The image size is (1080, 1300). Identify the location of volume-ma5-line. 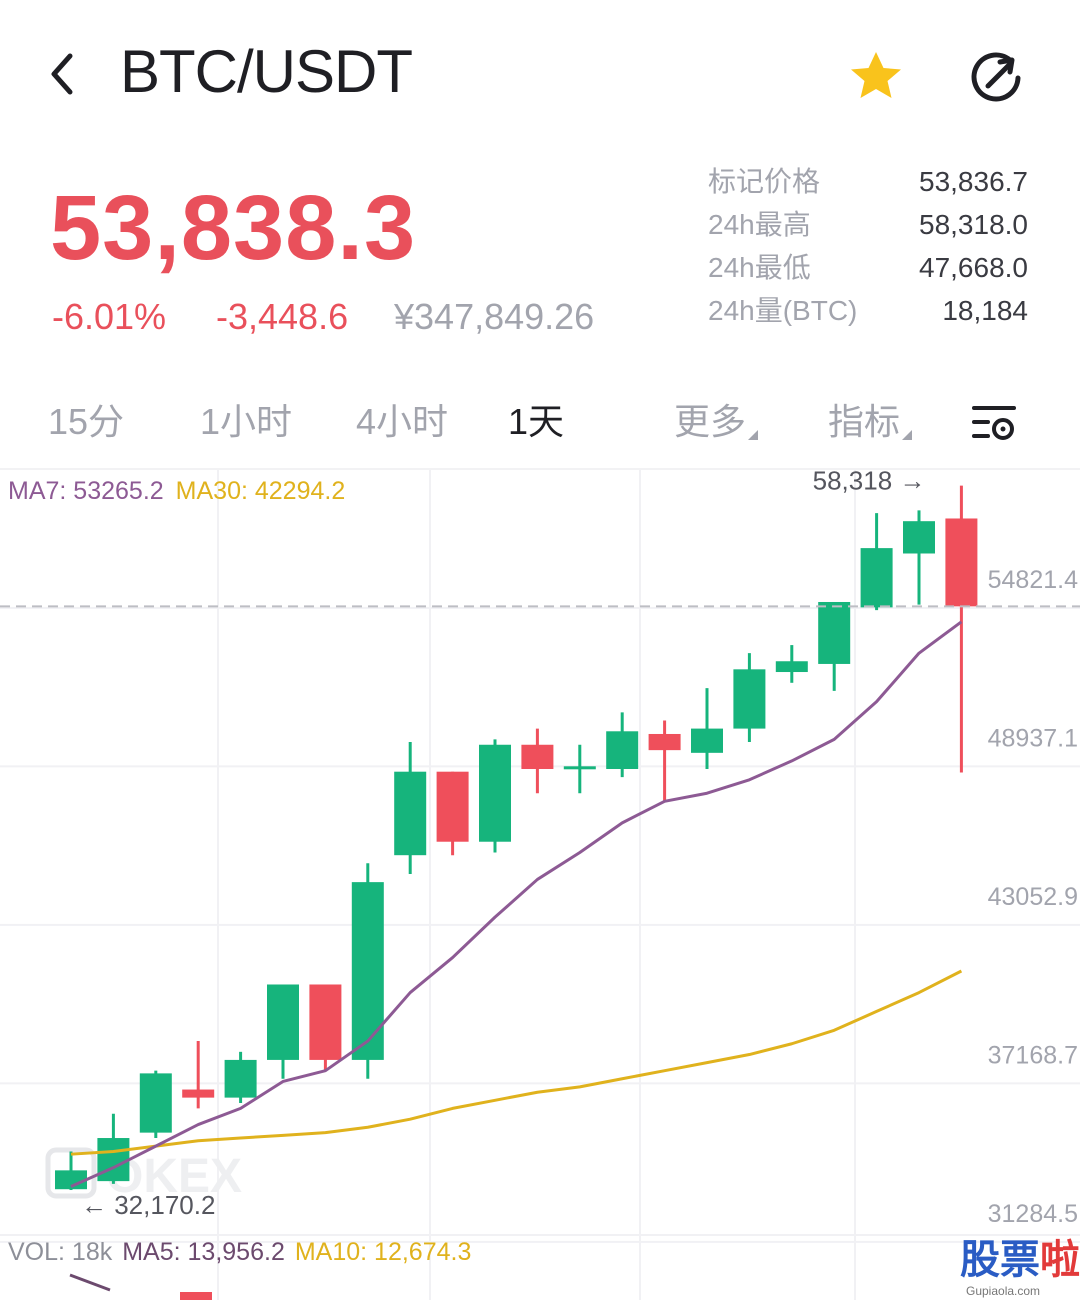
(90, 1282).